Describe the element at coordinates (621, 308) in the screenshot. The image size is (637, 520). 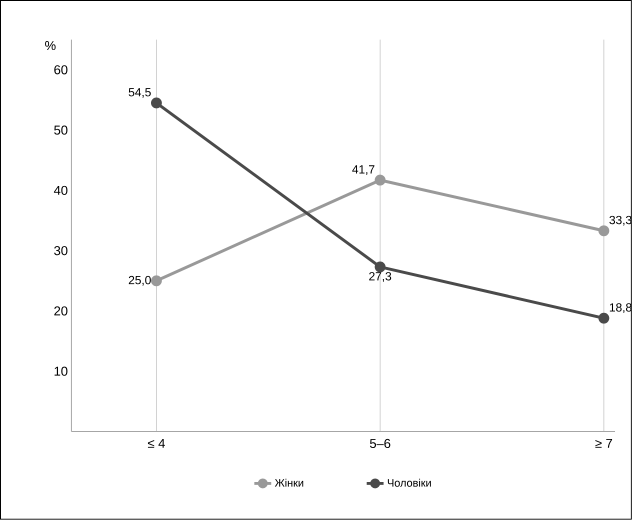
I see `data-label: 18,8` at that location.